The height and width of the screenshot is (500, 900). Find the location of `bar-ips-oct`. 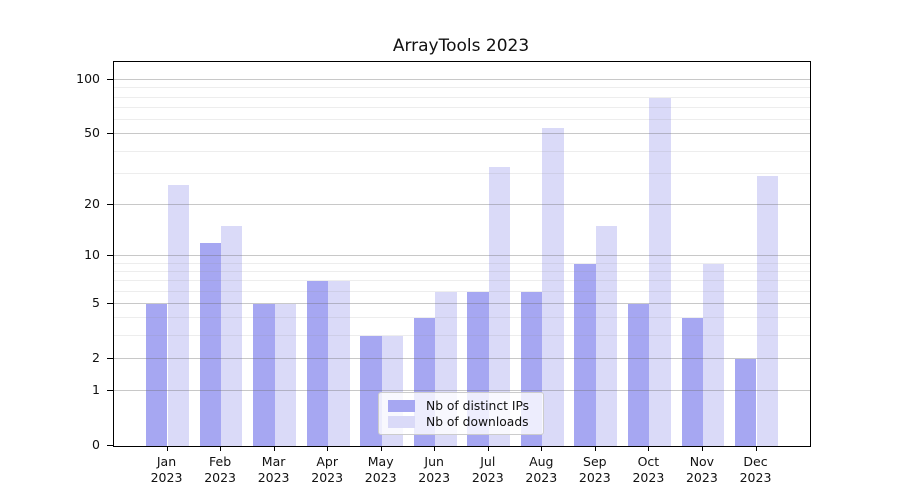

bar-ips-oct is located at coordinates (639, 375).